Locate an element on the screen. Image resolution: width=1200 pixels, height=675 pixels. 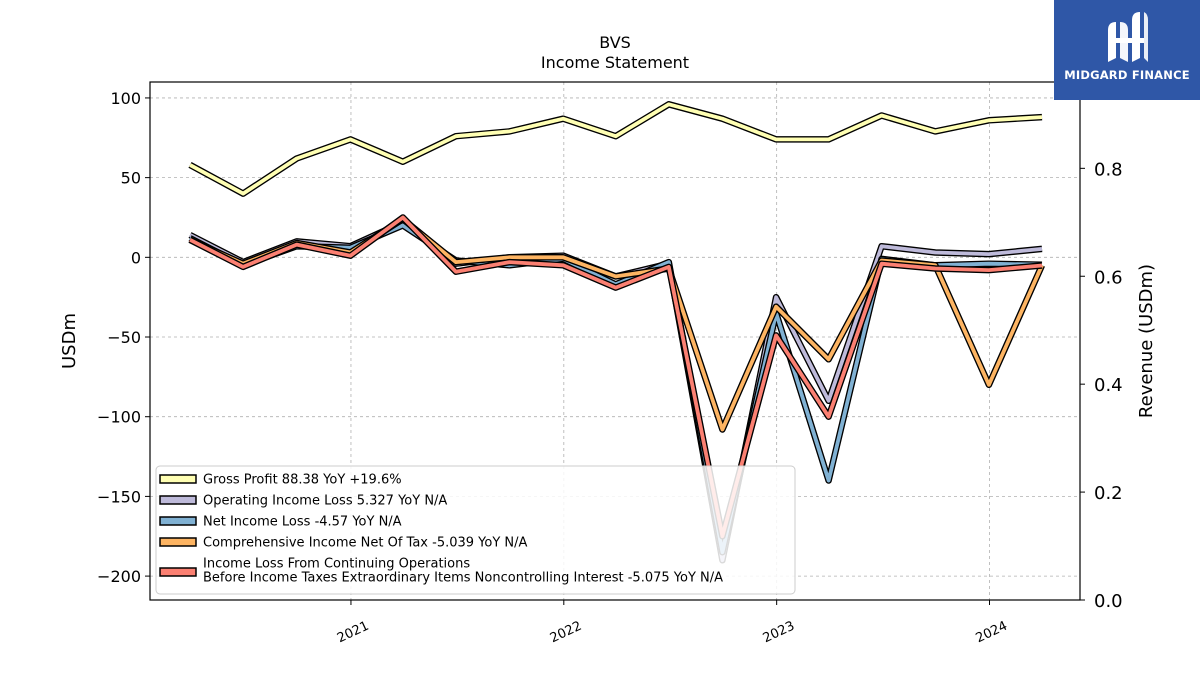
y2-tick-label: 0.2 is located at coordinates (1108, 493).